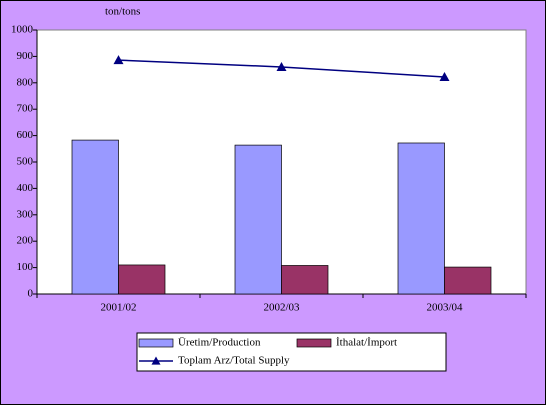 Image resolution: width=546 pixels, height=405 pixels. Describe the element at coordinates (31, 294) in the screenshot. I see `y-tick-label: 0` at that location.